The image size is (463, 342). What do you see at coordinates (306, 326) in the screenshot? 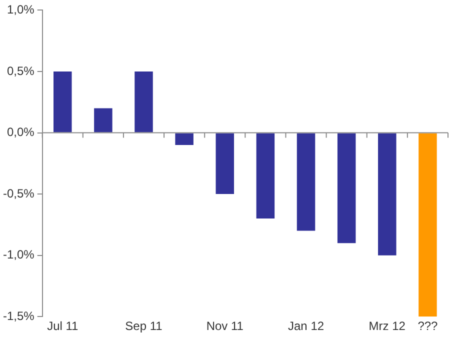
I see `x-tick-label: Jan 12` at bounding box center [306, 326].